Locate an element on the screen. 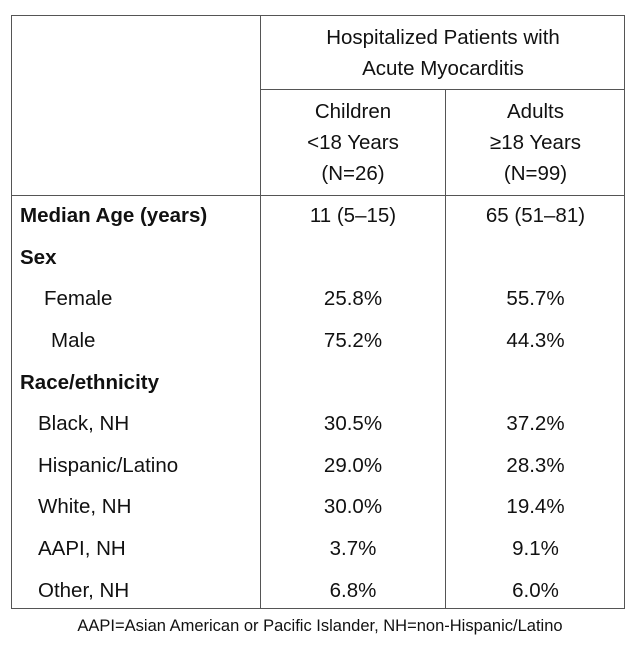  children-header-line2: <18 Years is located at coordinates (353, 142).